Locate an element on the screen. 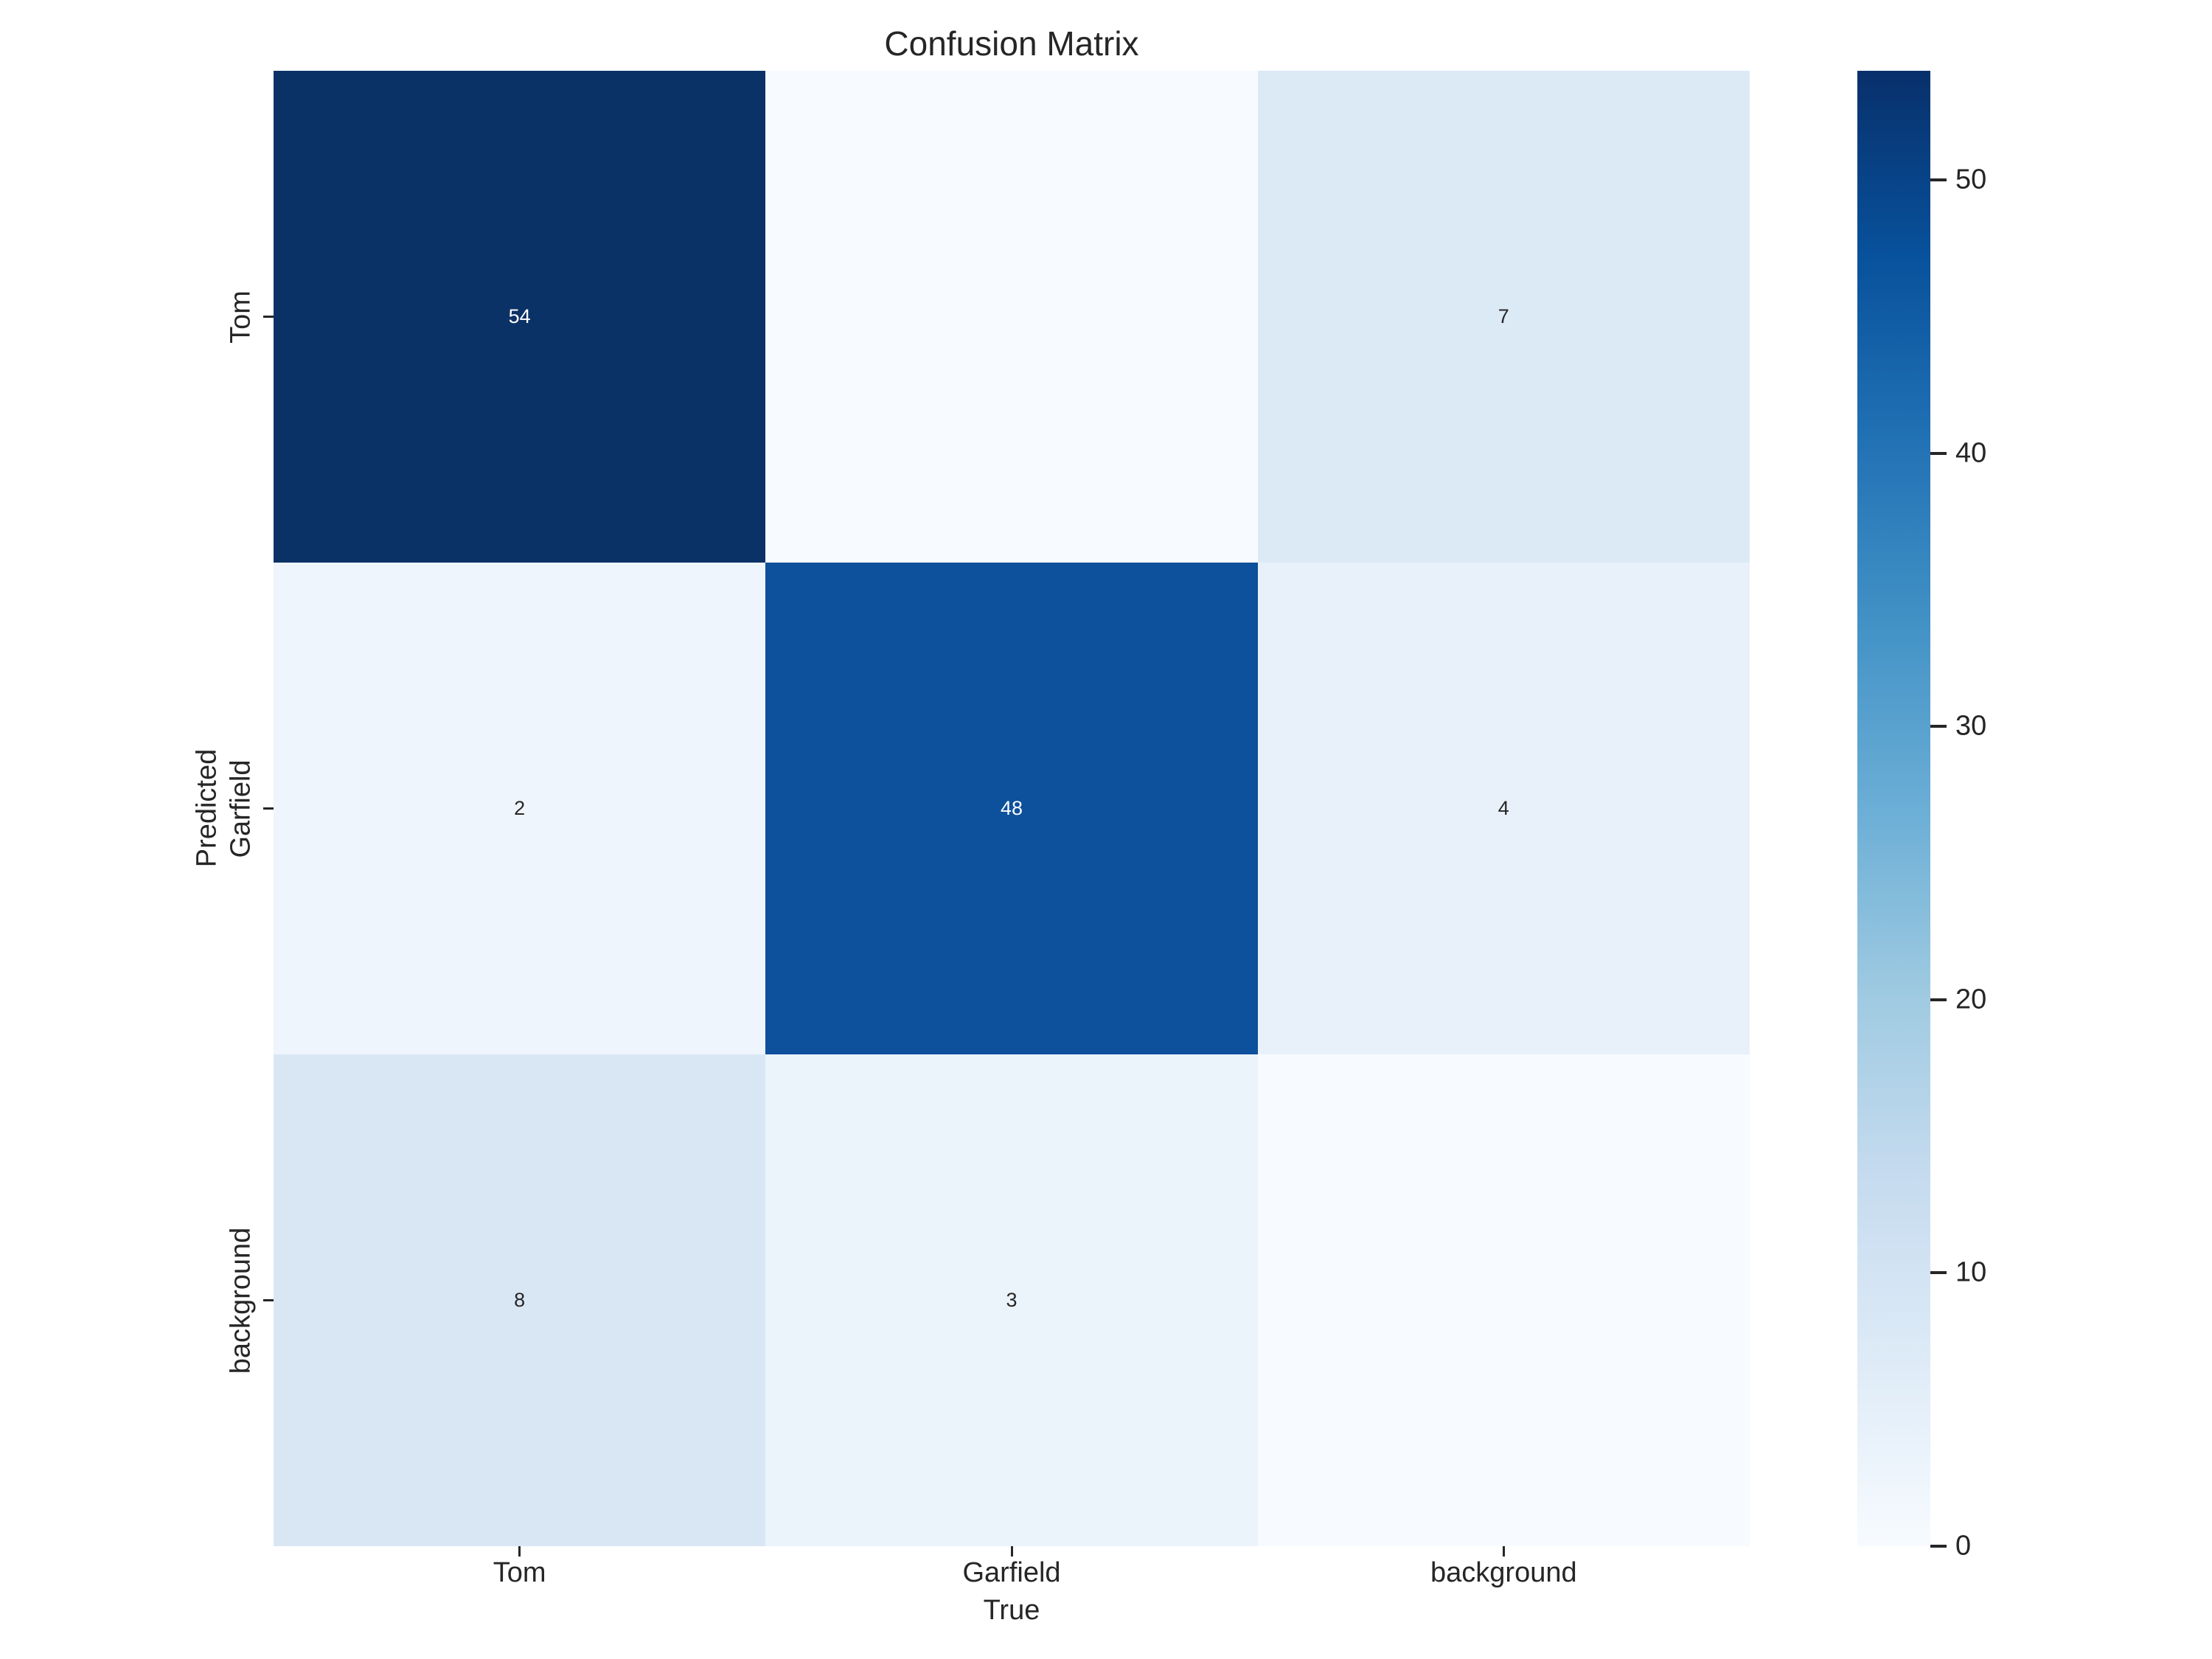  heatmap-cell-background-background is located at coordinates (1503, 1300).